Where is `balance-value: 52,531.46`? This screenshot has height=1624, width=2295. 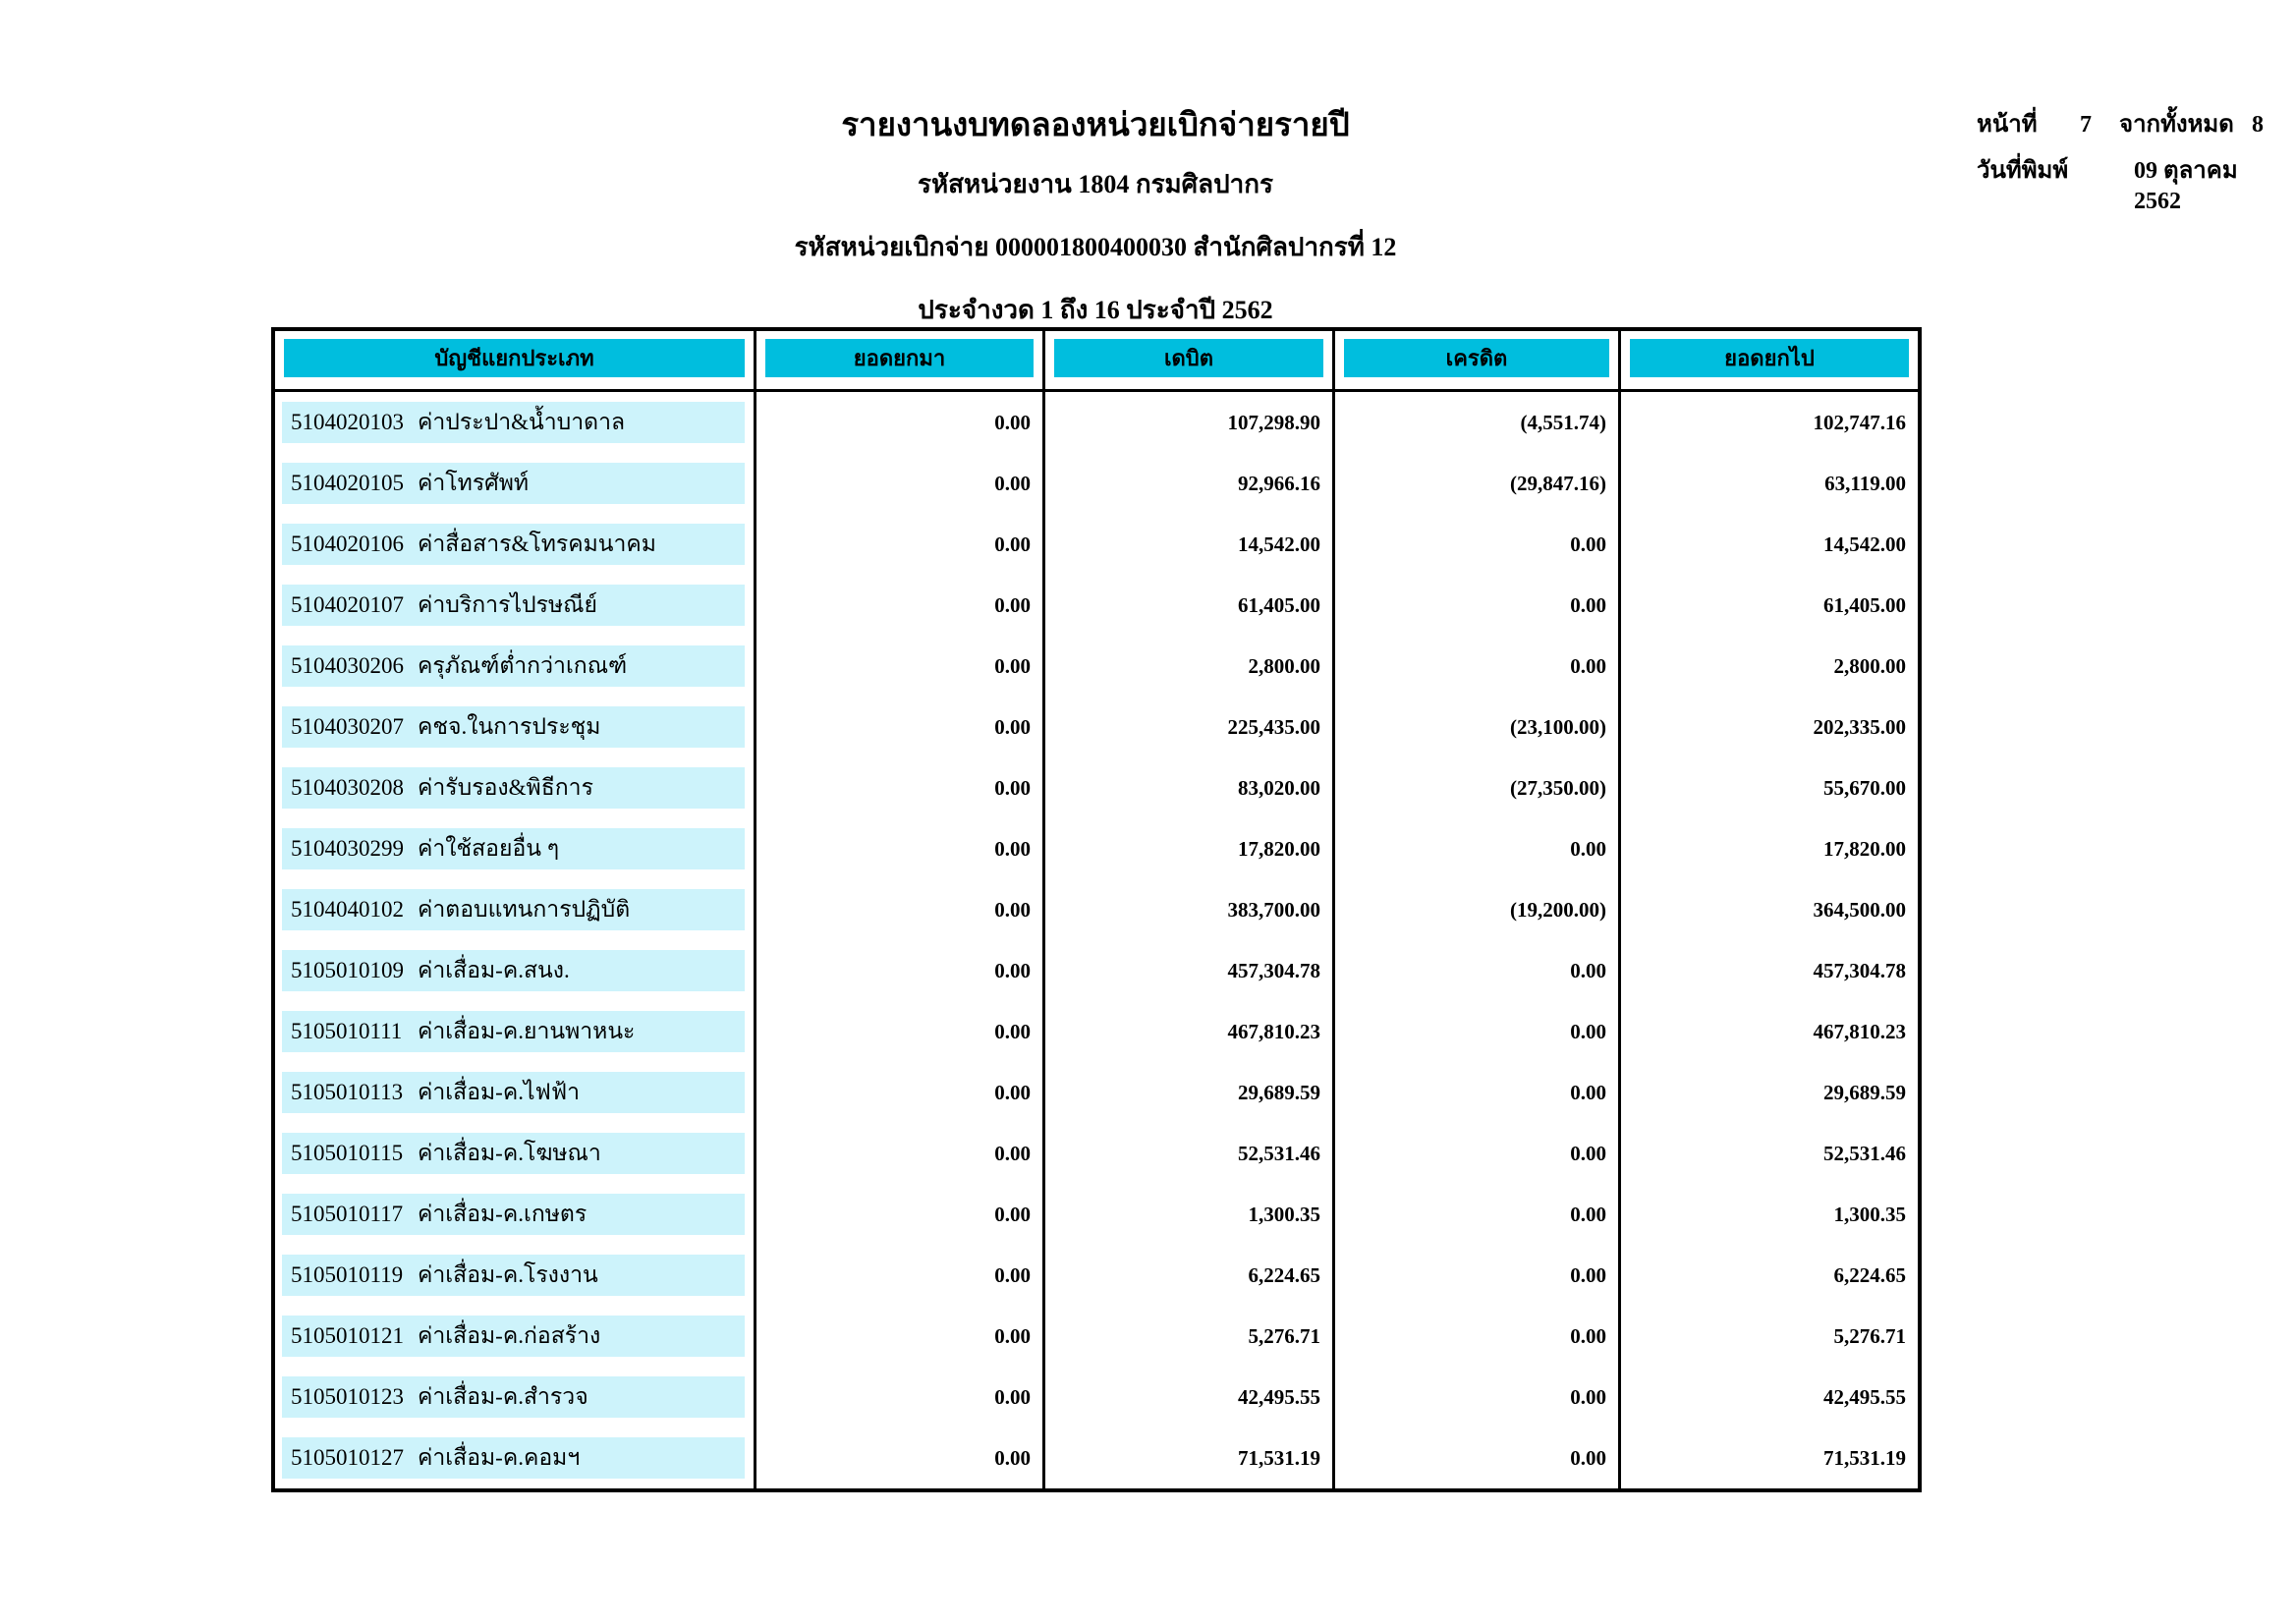 balance-value: 52,531.46 is located at coordinates (1865, 1153).